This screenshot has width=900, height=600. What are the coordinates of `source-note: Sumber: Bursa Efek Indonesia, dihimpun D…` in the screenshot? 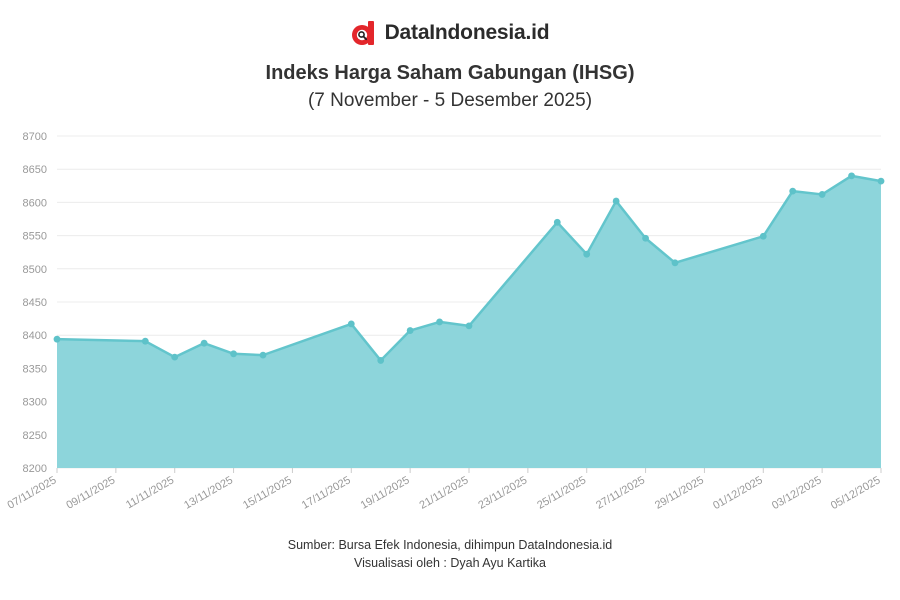 It's located at (450, 545).